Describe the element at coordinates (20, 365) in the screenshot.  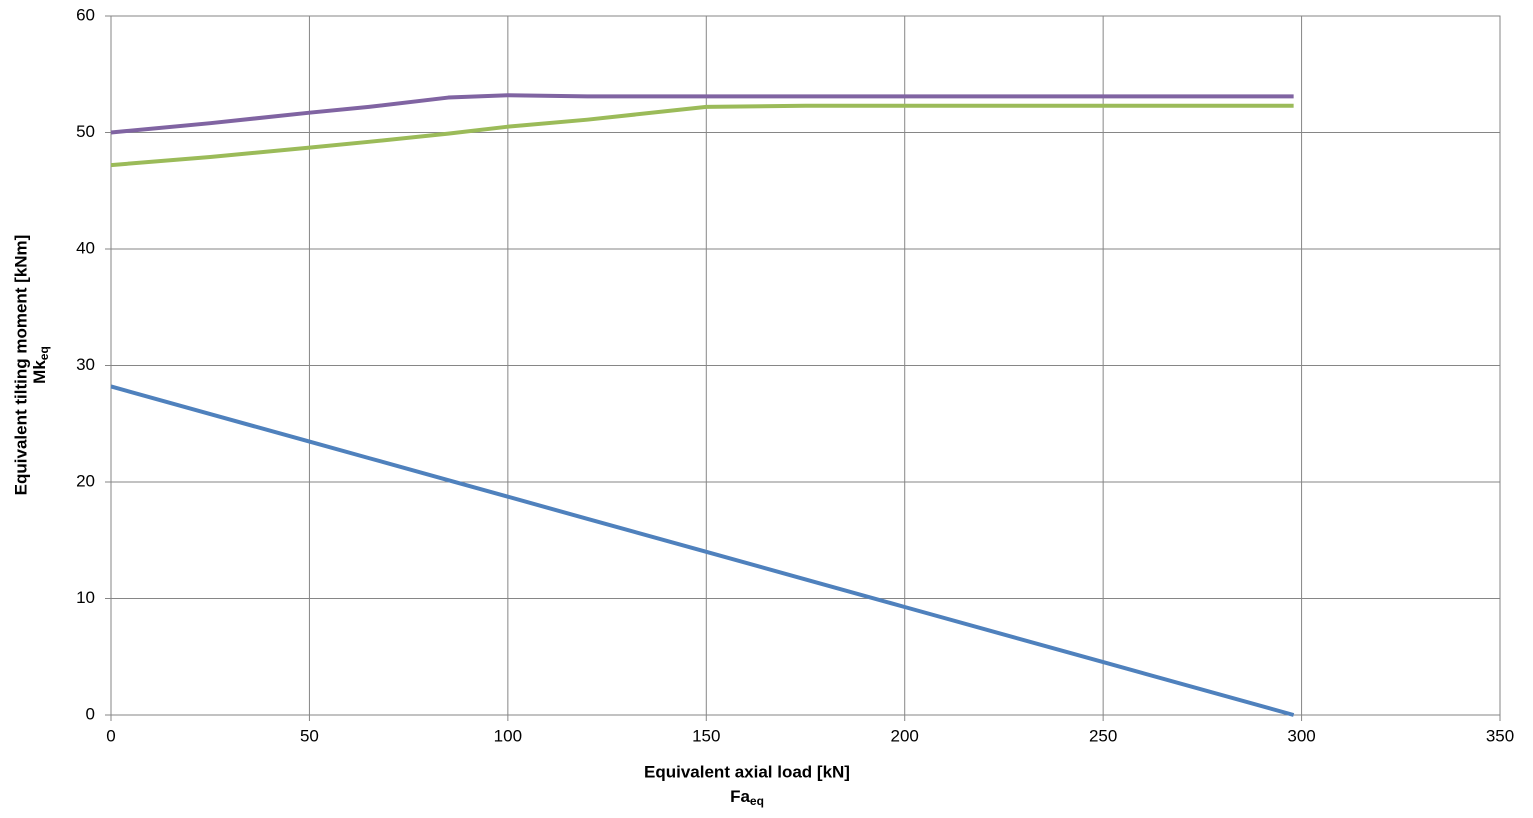
I see `y-axis-label: Equivalent tilting moment [kNm]` at that location.